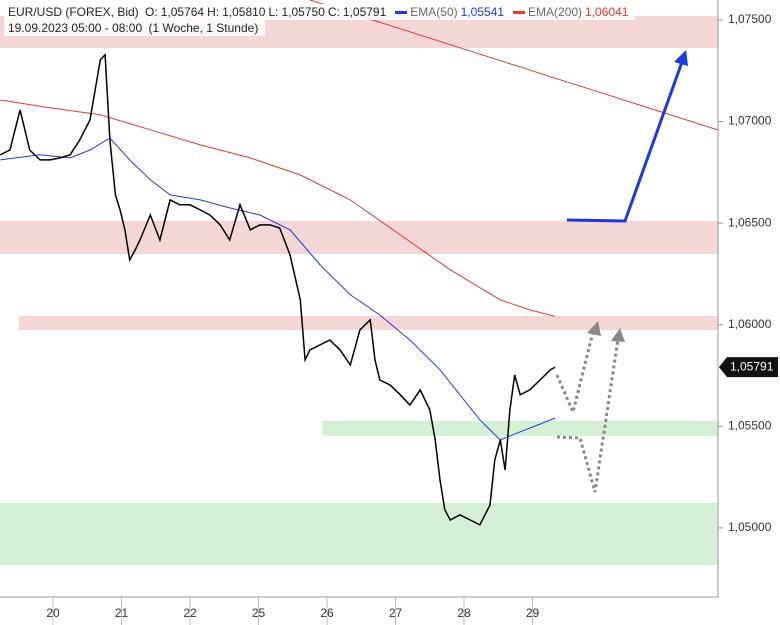 The width and height of the screenshot is (780, 625). Describe the element at coordinates (327, 613) in the screenshot. I see `x-tick-label: 26` at that location.